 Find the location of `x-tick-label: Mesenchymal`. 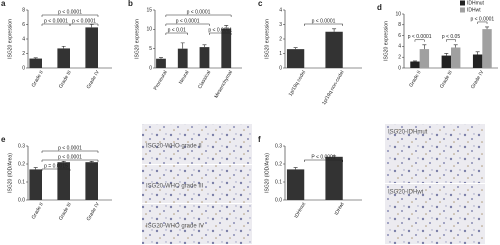

x-tick-label: Mesenchymal is located at coordinates (223, 85).